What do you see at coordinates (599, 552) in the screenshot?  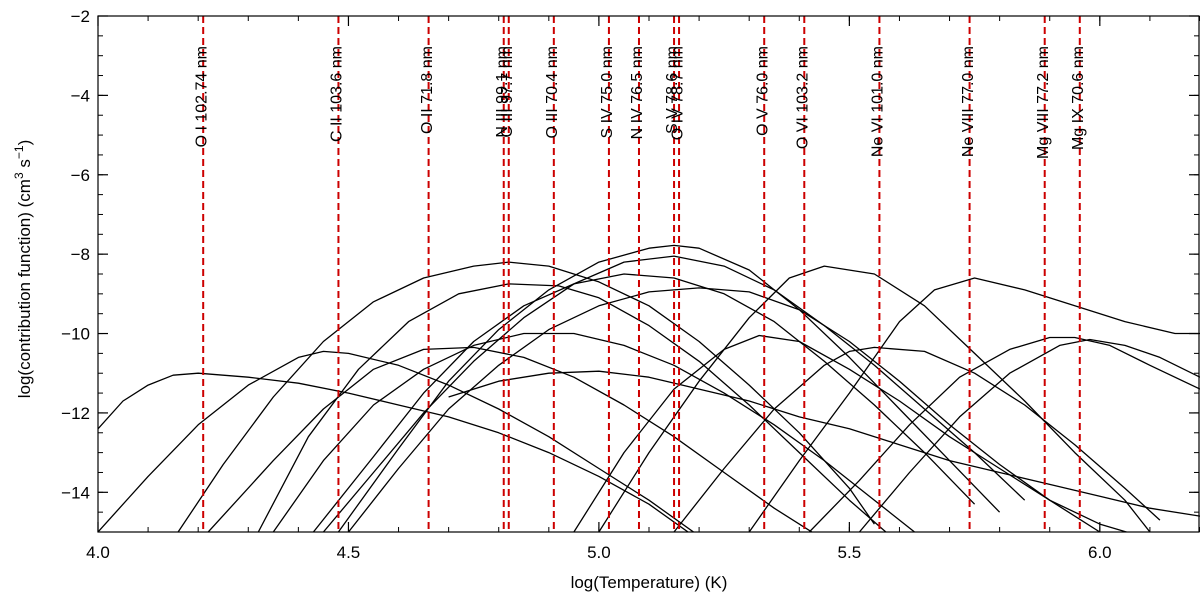 I see `x-tick-label: 5.0` at bounding box center [599, 552].